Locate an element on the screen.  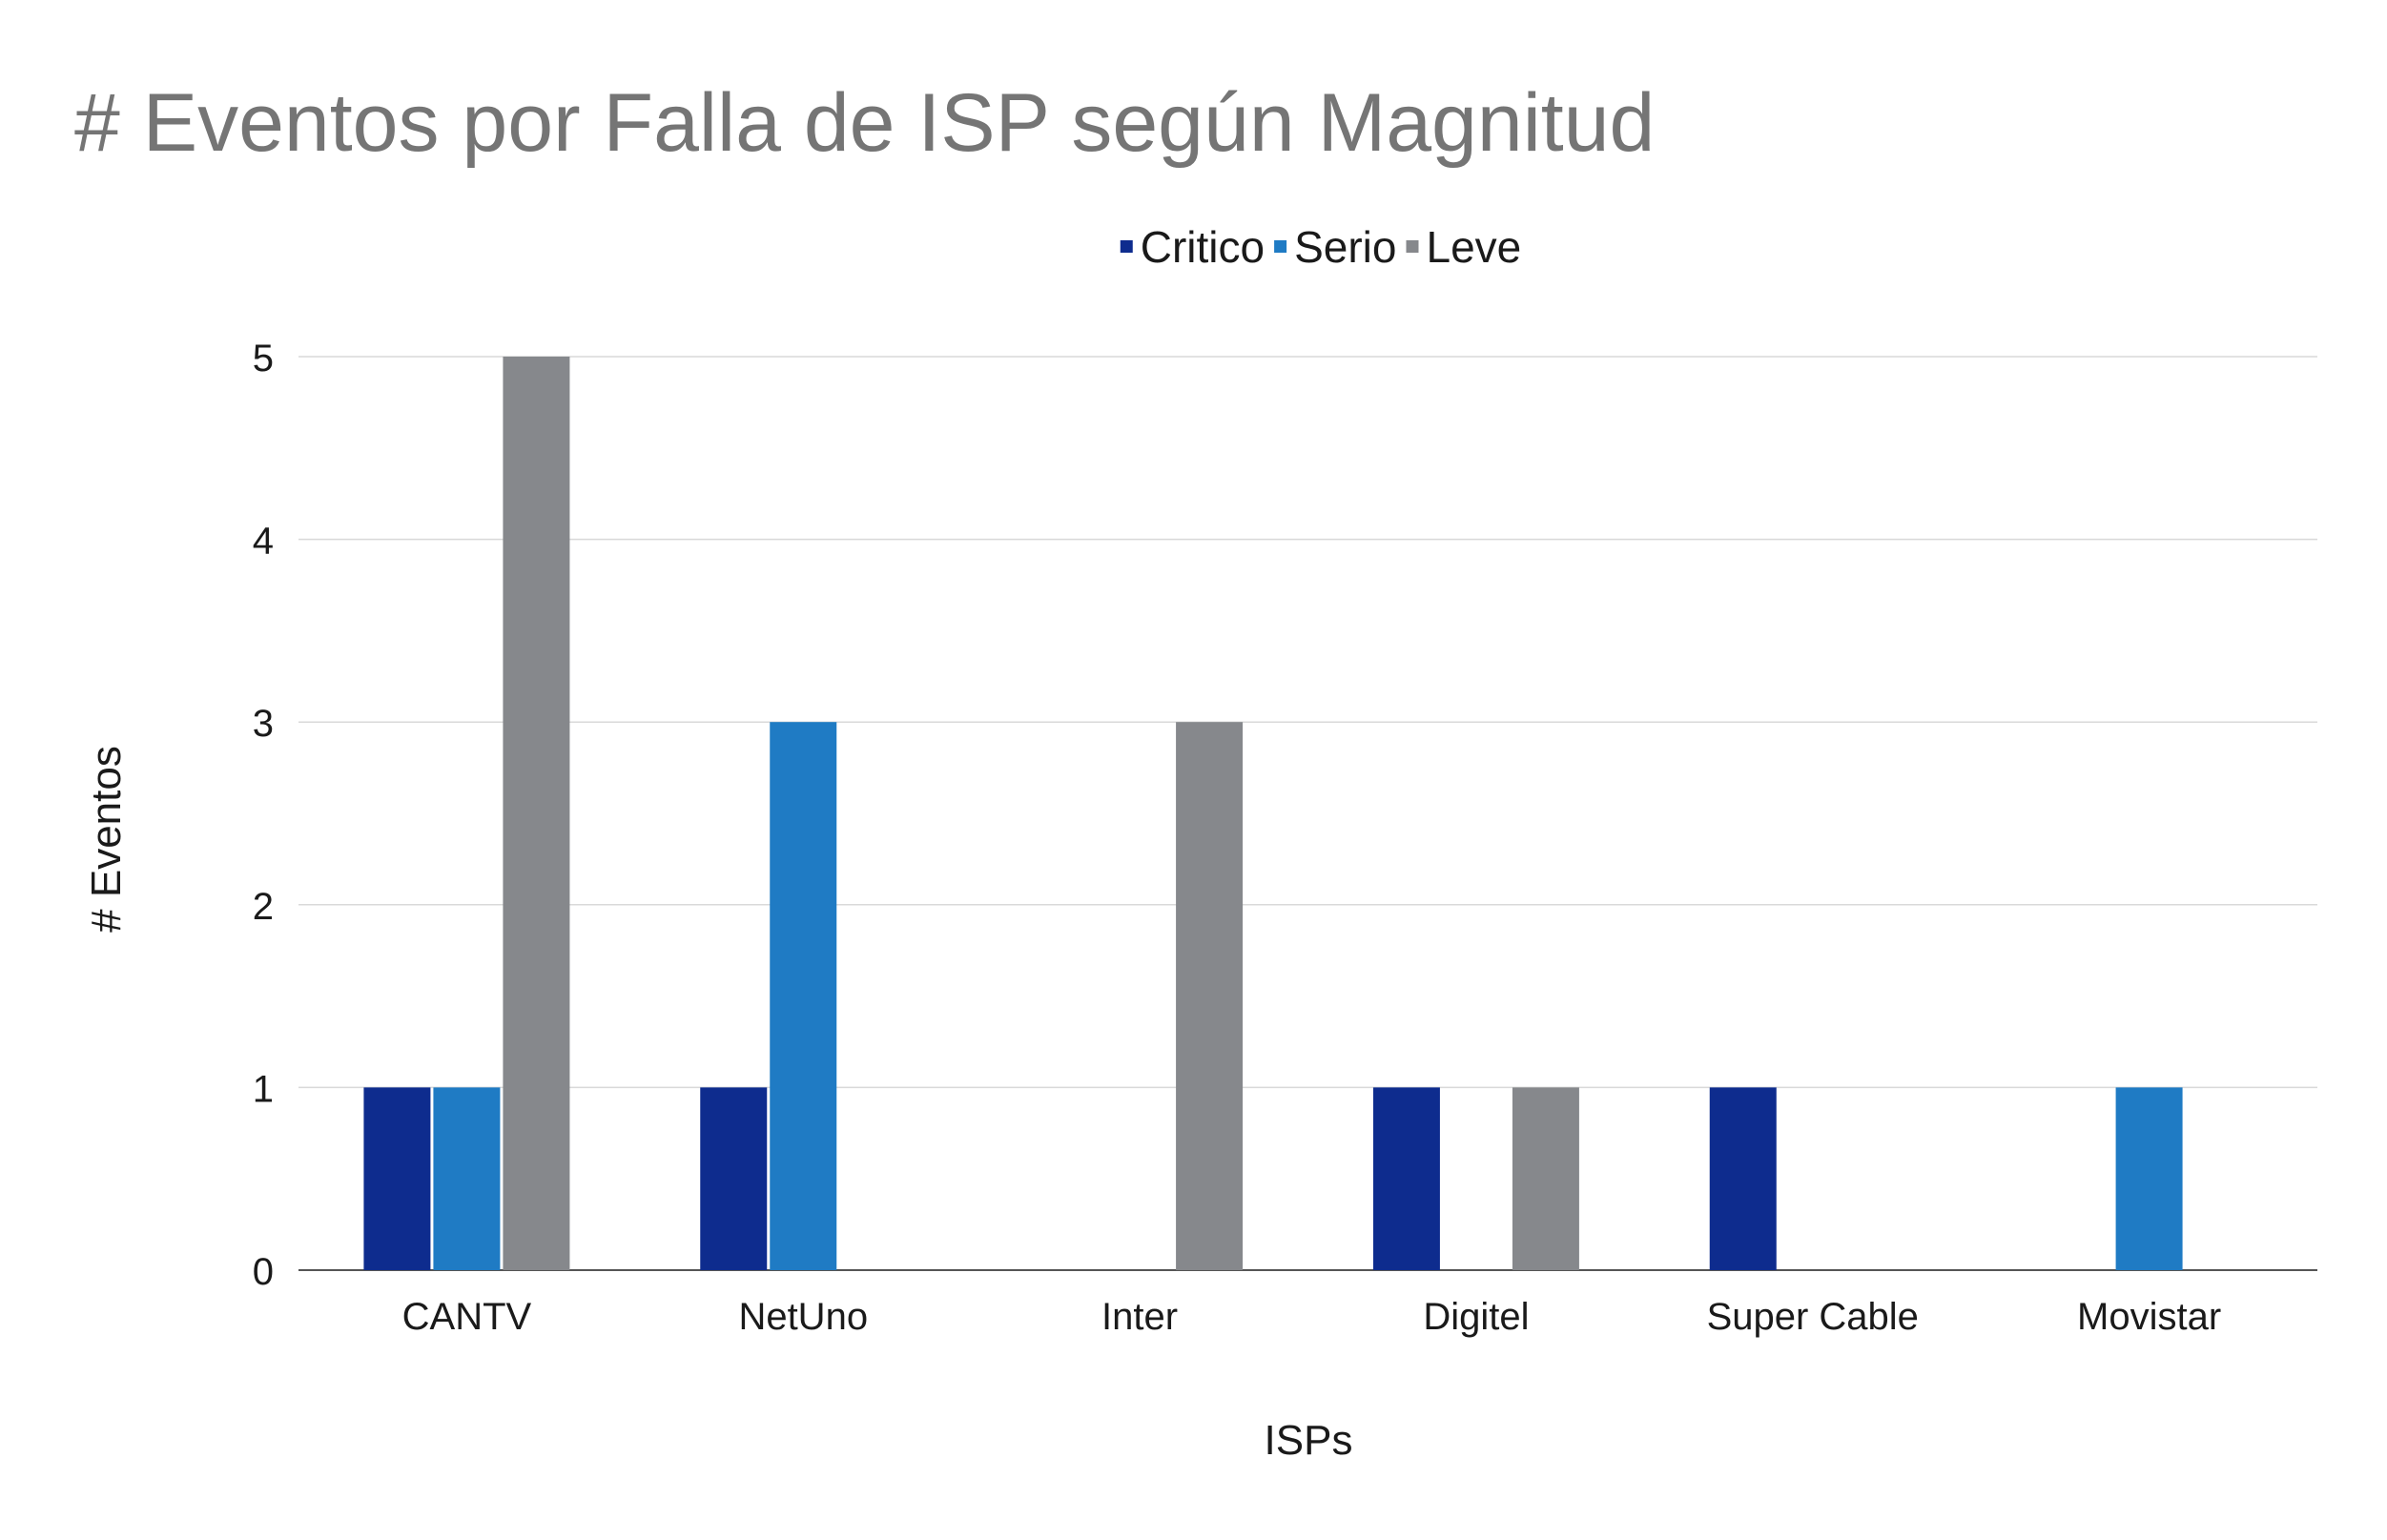
y-tick-label: 4 is located at coordinates (264, 542).